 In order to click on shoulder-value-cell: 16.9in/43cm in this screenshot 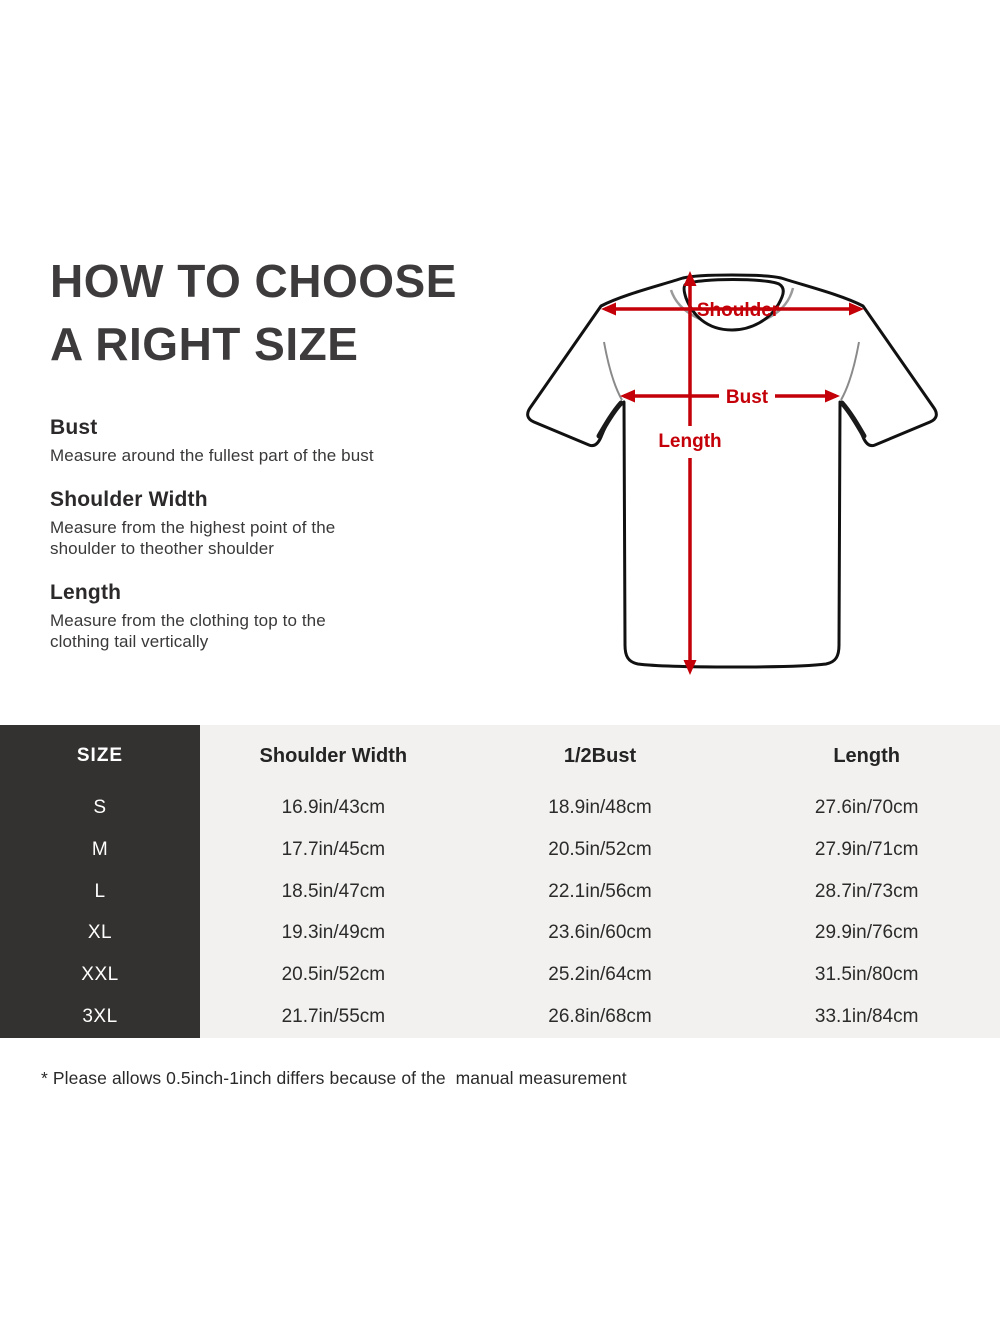, I will do `click(333, 808)`.